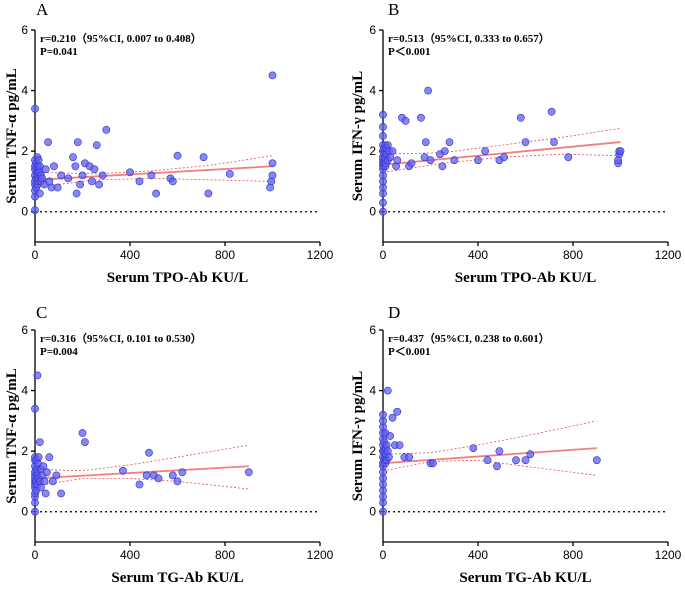  Describe the element at coordinates (59, 352) in the screenshot. I see `stats-p-value: P=0.004` at that location.